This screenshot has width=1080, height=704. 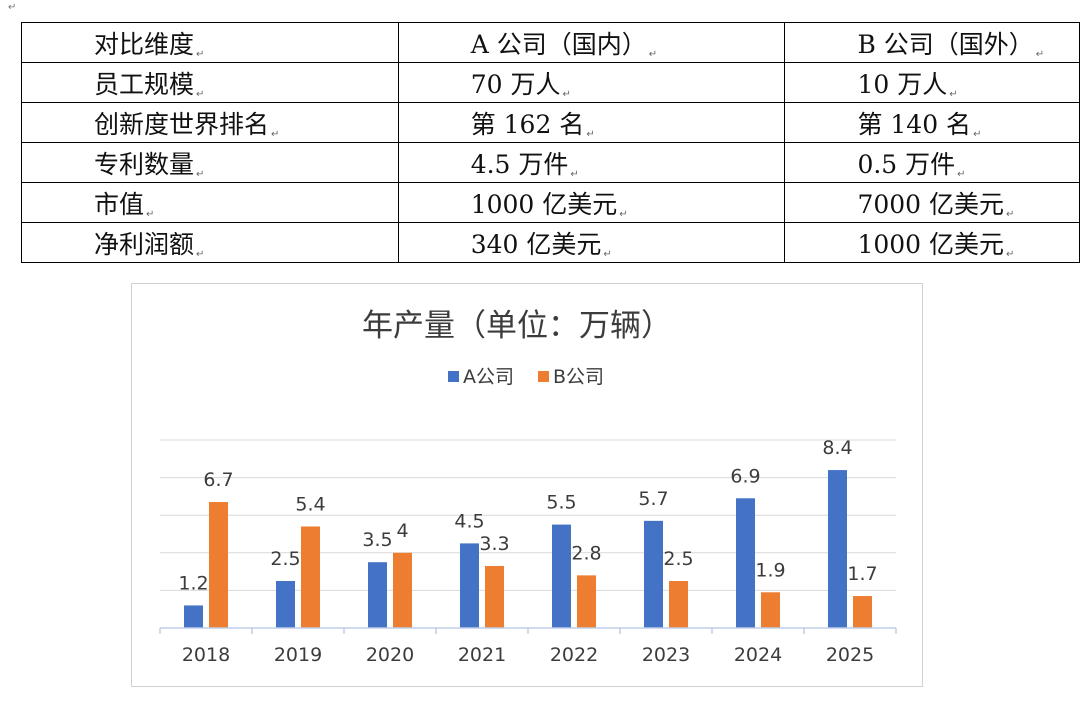 I want to click on x-tick-label: 2022, so click(x=574, y=655).